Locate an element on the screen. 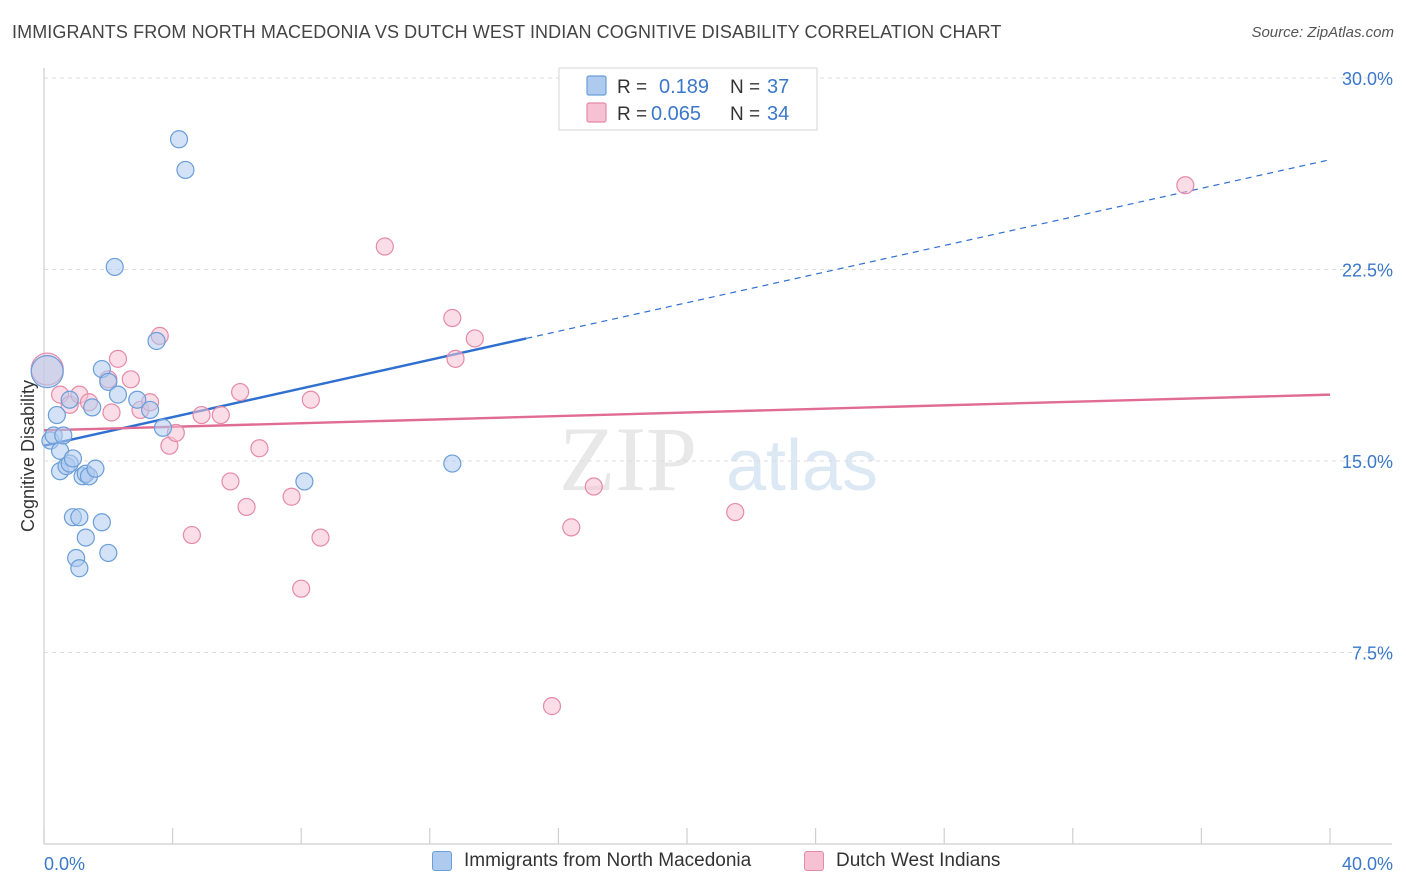 The height and width of the screenshot is (892, 1406). trendline-dutch-west-indians is located at coordinates (687, 412).